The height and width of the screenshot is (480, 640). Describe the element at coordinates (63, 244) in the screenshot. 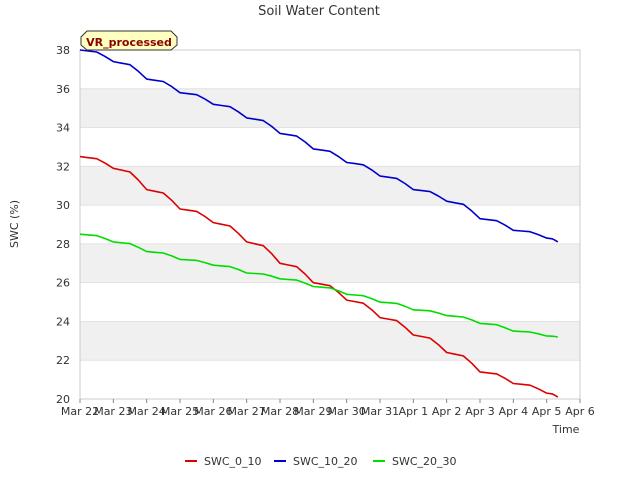

I see `y-tick-label: 28` at that location.